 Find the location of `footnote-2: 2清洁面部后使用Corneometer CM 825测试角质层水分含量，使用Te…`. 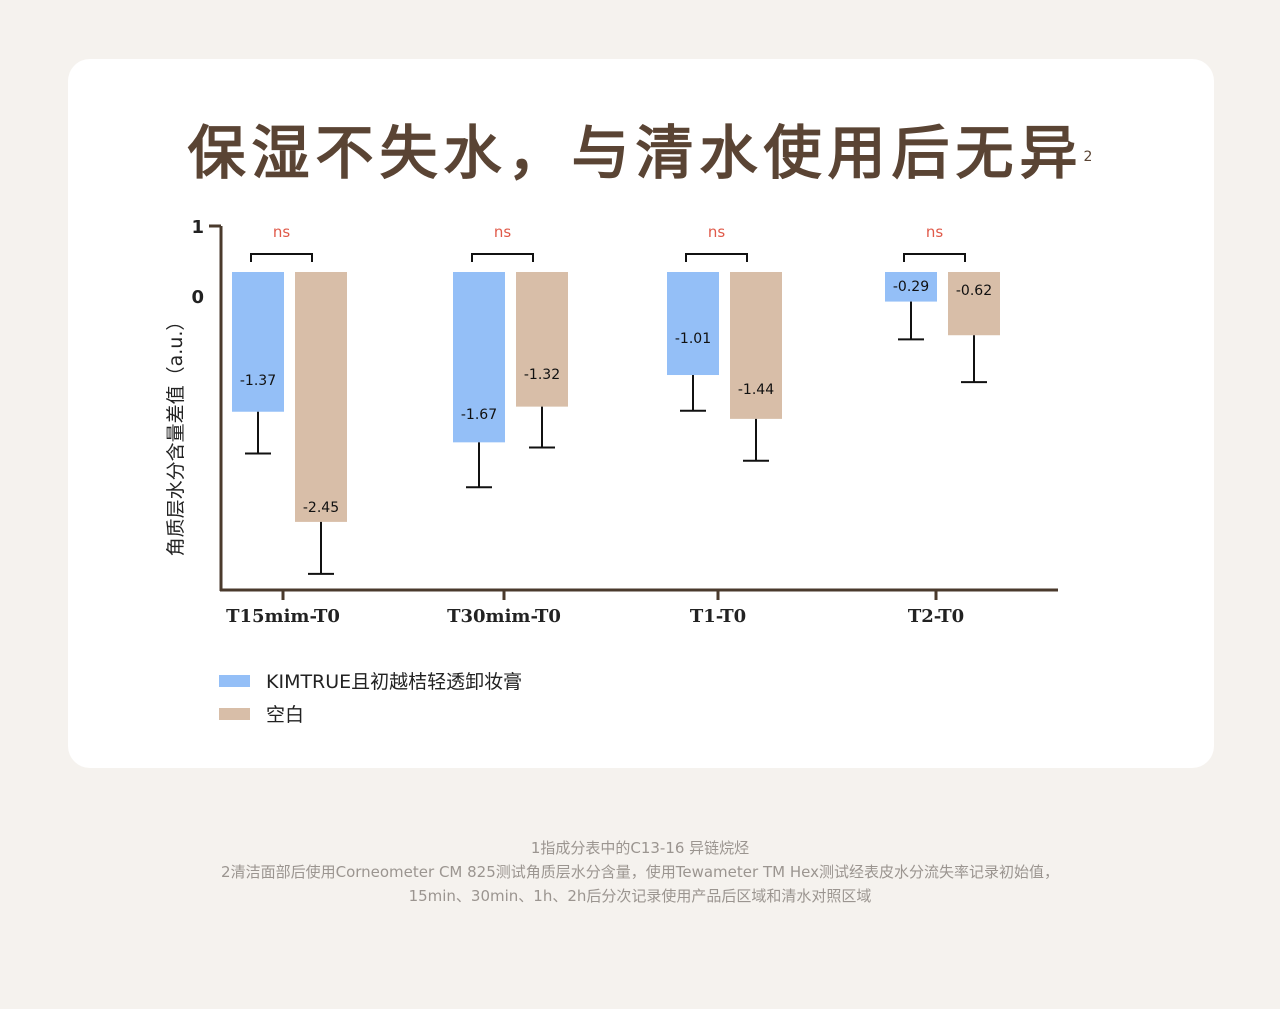

footnote-2: 2清洁面部后使用Corneometer CM 825测试角质层水分含量，使用Te… is located at coordinates (640, 872).